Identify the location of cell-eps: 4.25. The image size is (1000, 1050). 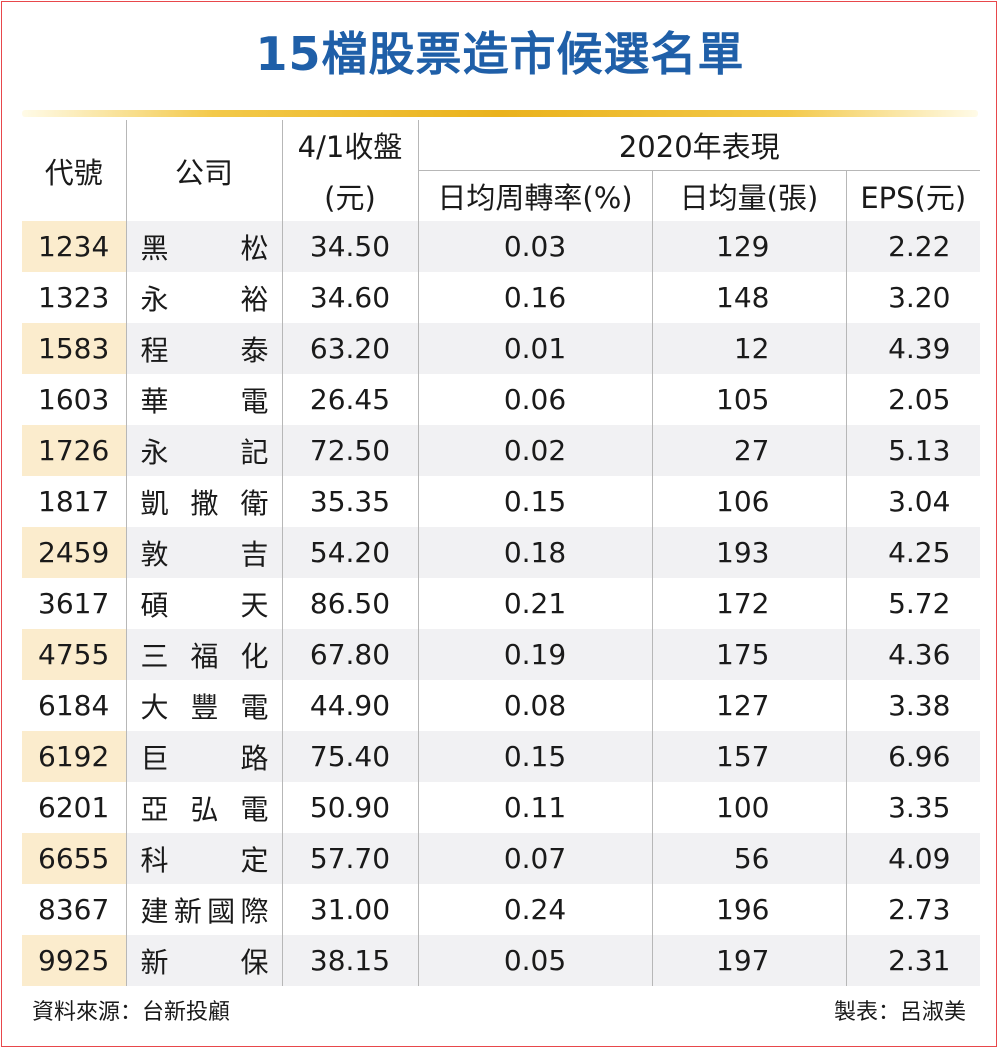
(913, 552).